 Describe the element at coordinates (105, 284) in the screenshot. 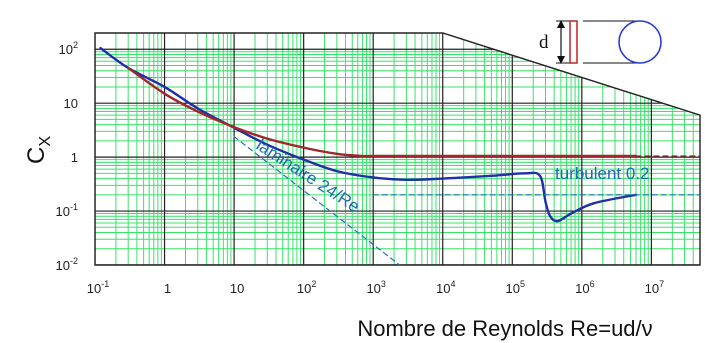

I see `x-tick-label-exp: -1` at that location.